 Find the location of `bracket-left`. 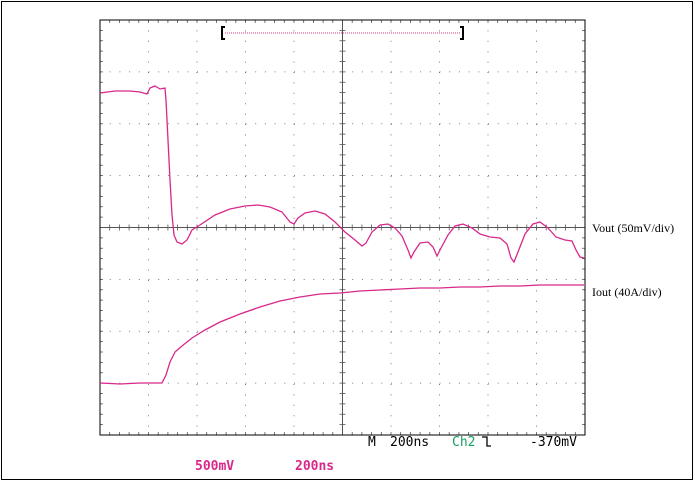

bracket-left is located at coordinates (223, 33).